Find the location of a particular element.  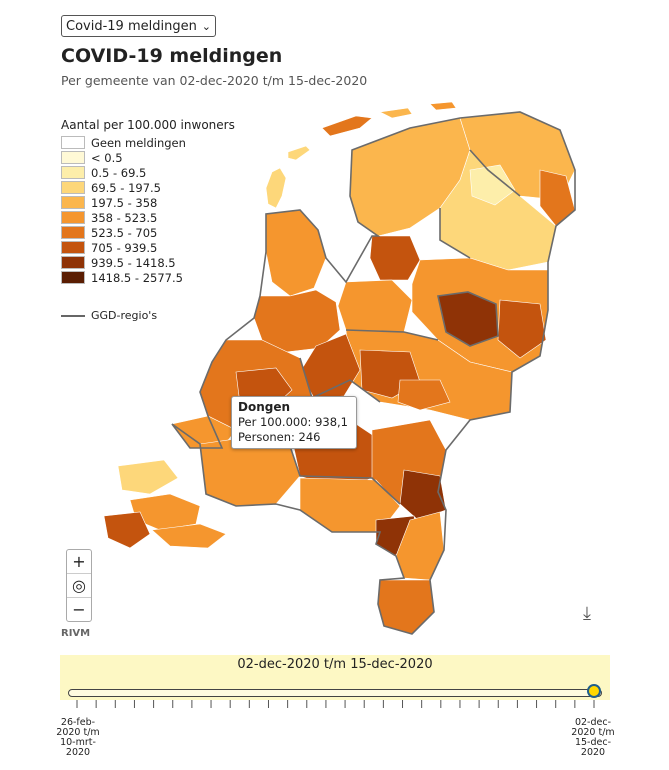

region-arnhem is located at coordinates (424, 395).